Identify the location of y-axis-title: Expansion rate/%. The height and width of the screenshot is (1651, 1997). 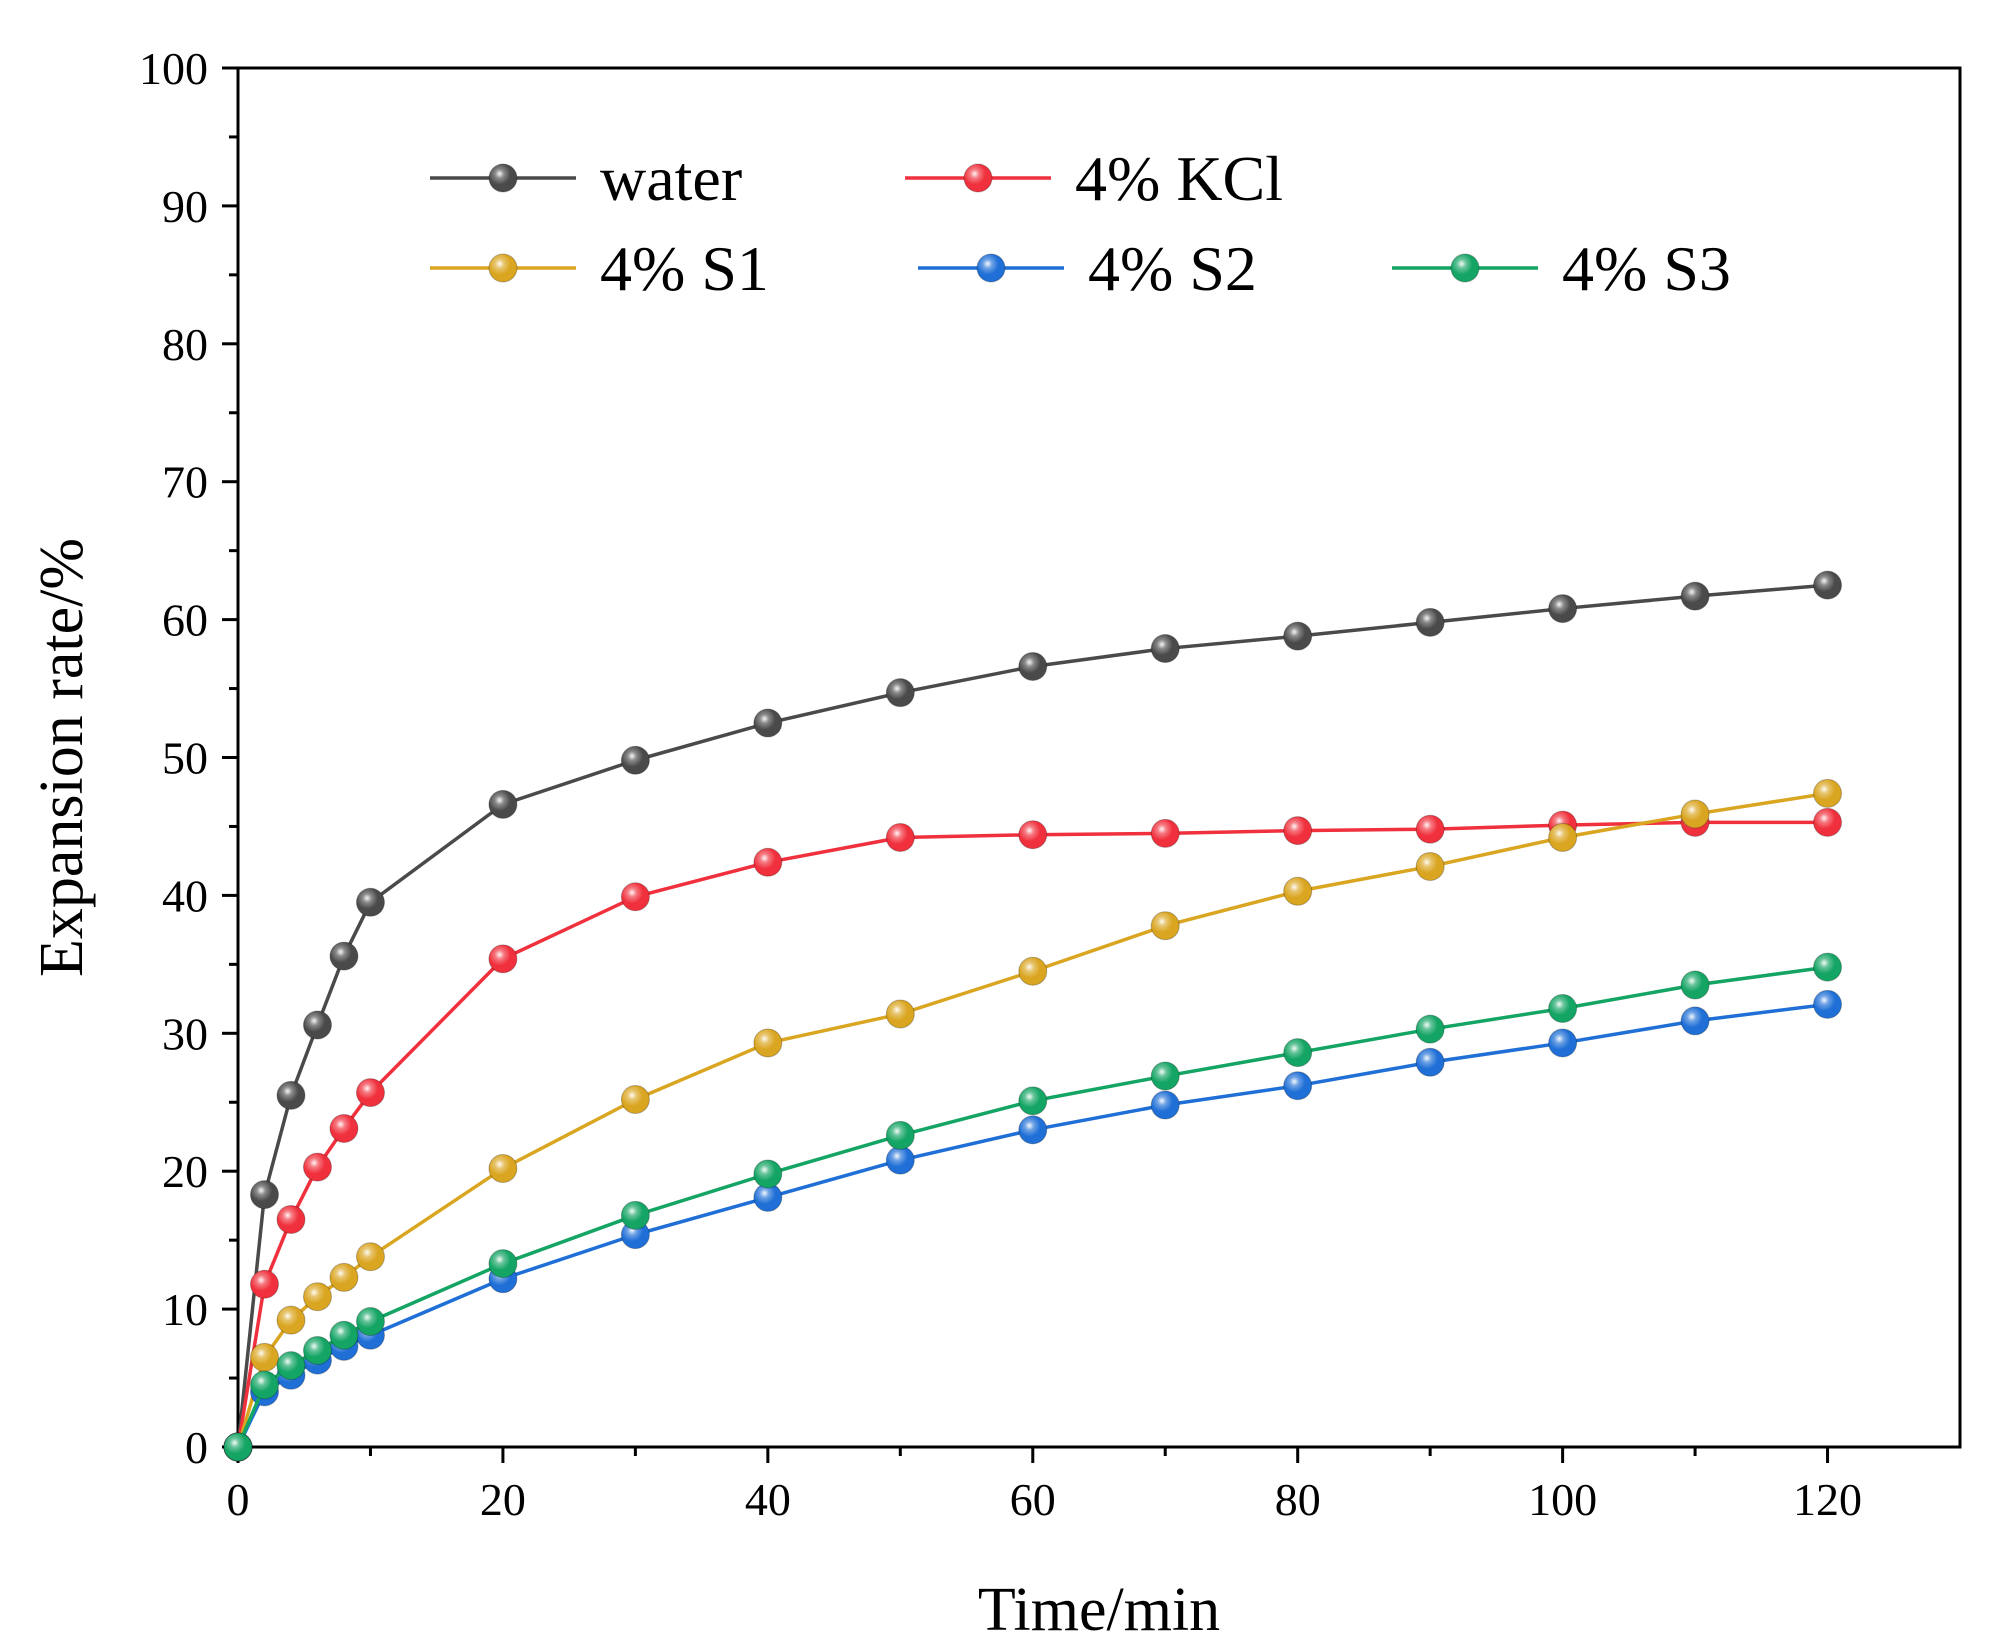
(62, 757).